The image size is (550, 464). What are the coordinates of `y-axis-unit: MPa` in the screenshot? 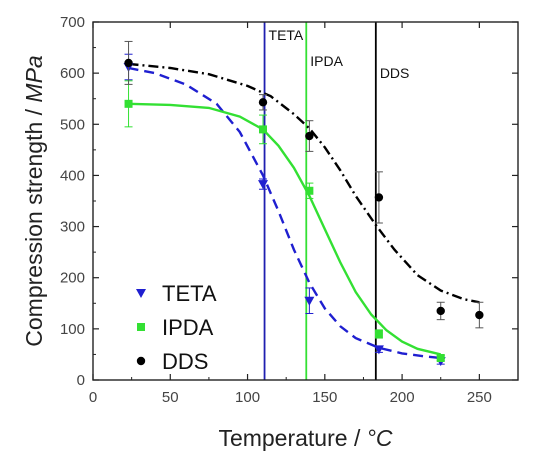 It's located at (34, 78).